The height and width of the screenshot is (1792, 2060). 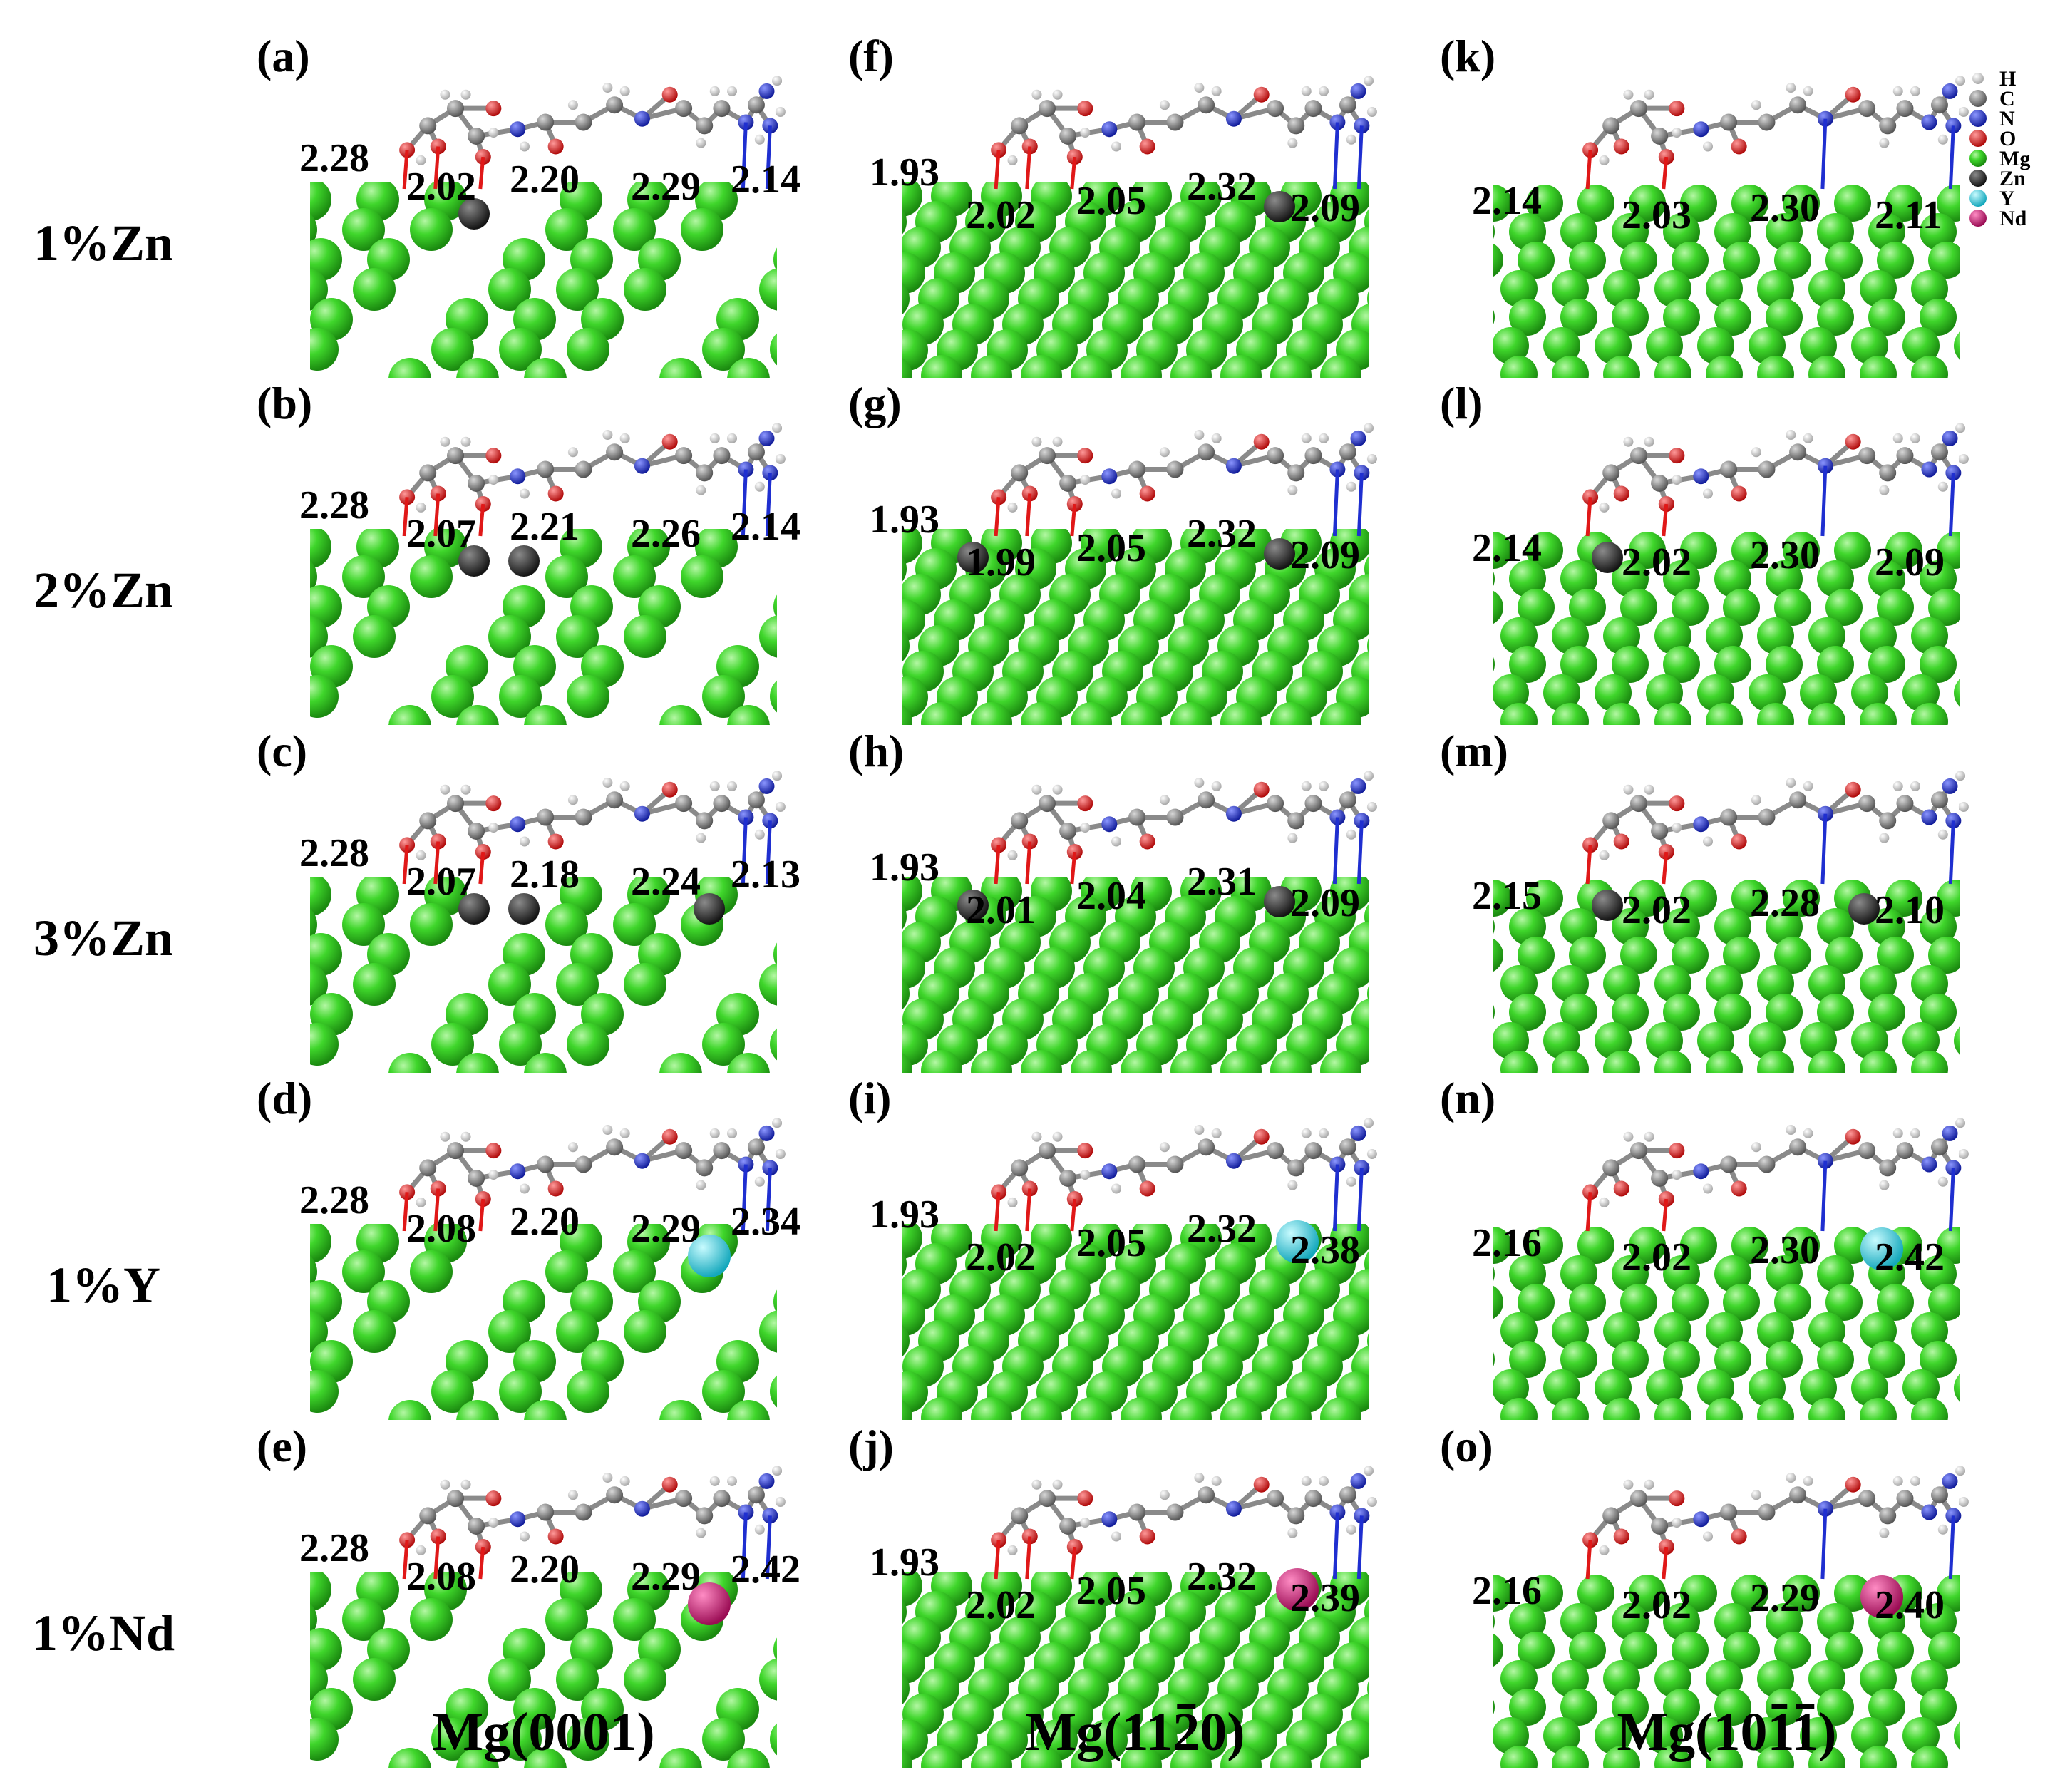 What do you see at coordinates (1325, 1598) in the screenshot?
I see `bond-distance-label: 2.39` at bounding box center [1325, 1598].